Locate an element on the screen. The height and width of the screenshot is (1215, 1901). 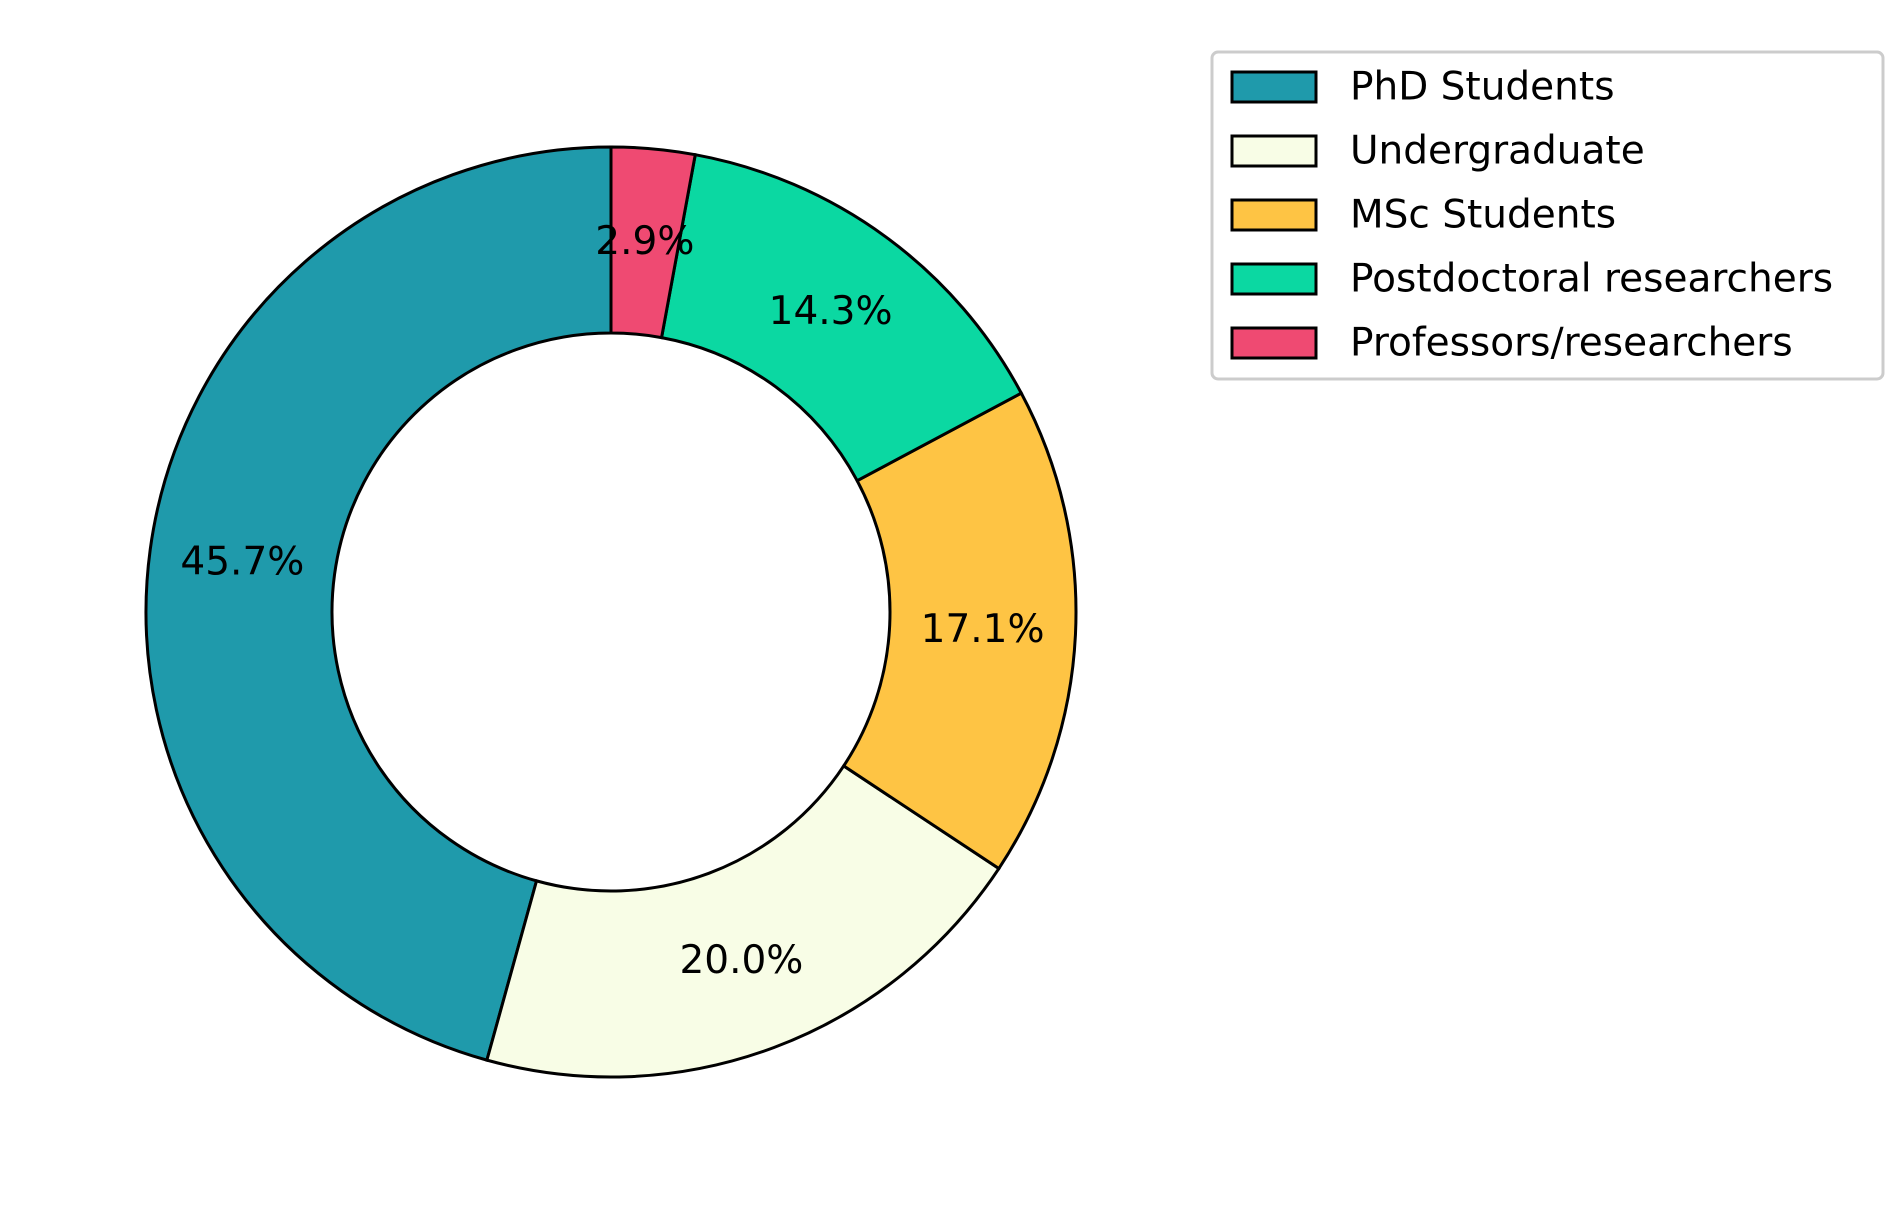
pct-label-postdoctoral-researchers: 14.3% is located at coordinates (831, 311).